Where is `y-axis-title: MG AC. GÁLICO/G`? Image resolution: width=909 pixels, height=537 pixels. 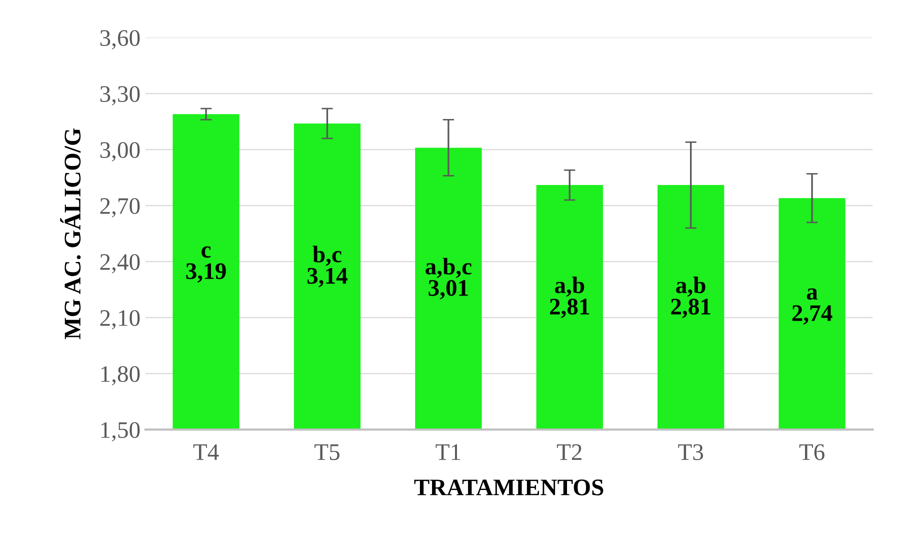
y-axis-title: MG AC. GÁLICO/G is located at coordinates (70, 234).